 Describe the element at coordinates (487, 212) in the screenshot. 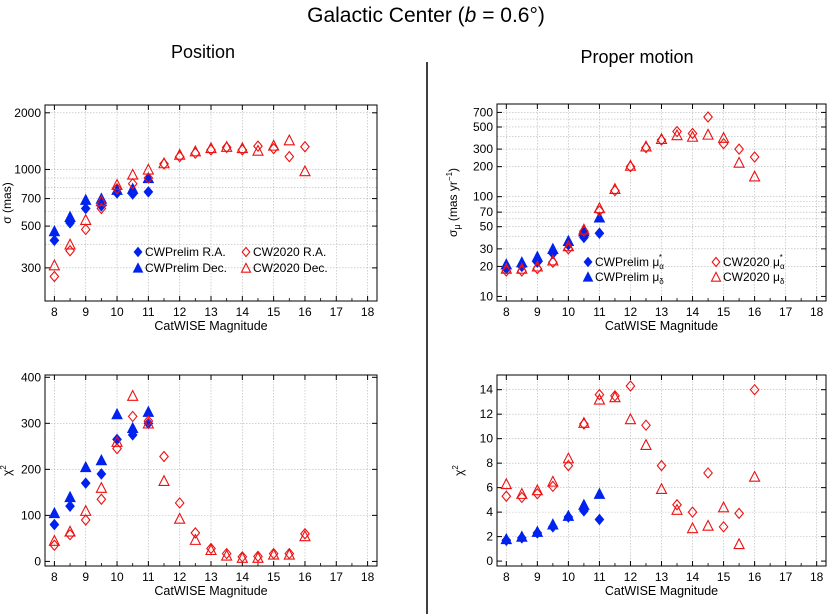

I see `y-tick-label: 70` at that location.